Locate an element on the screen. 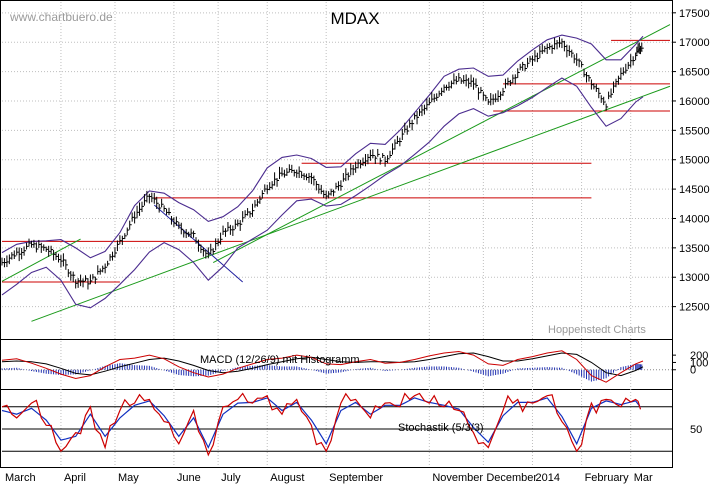 The height and width of the screenshot is (485, 723). macd-label: MACD (12/26/9) mit Histogramm is located at coordinates (280, 360).